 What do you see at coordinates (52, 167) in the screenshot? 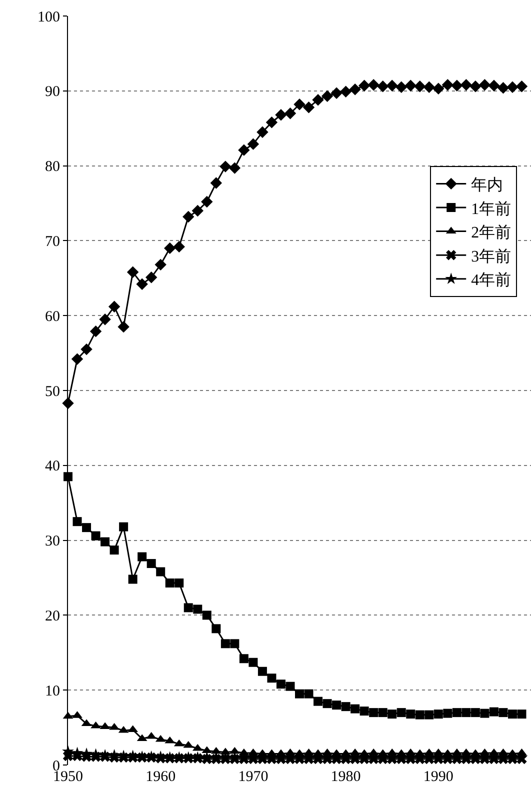
I see `y-tick-label: 80` at bounding box center [52, 167].